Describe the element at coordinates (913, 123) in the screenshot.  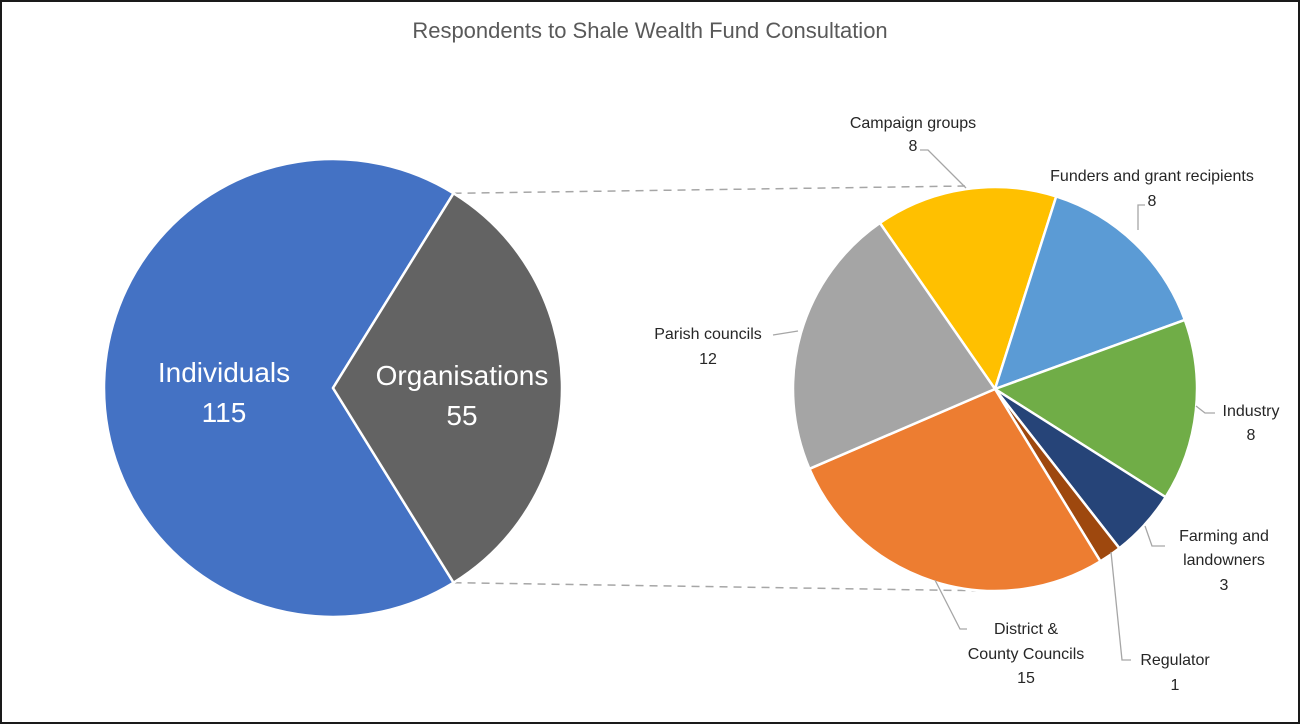
I see `label-campaign-name: Campaign groups` at that location.